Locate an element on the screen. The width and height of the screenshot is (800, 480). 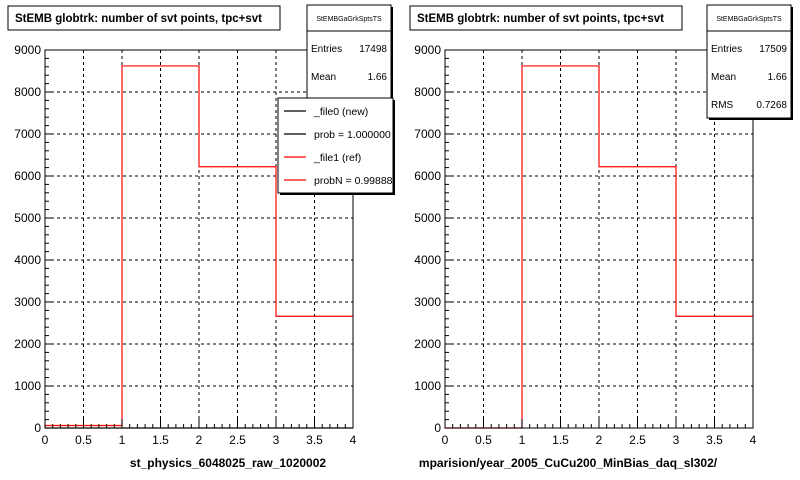
stats-row-value: 17498 is located at coordinates (373, 49).